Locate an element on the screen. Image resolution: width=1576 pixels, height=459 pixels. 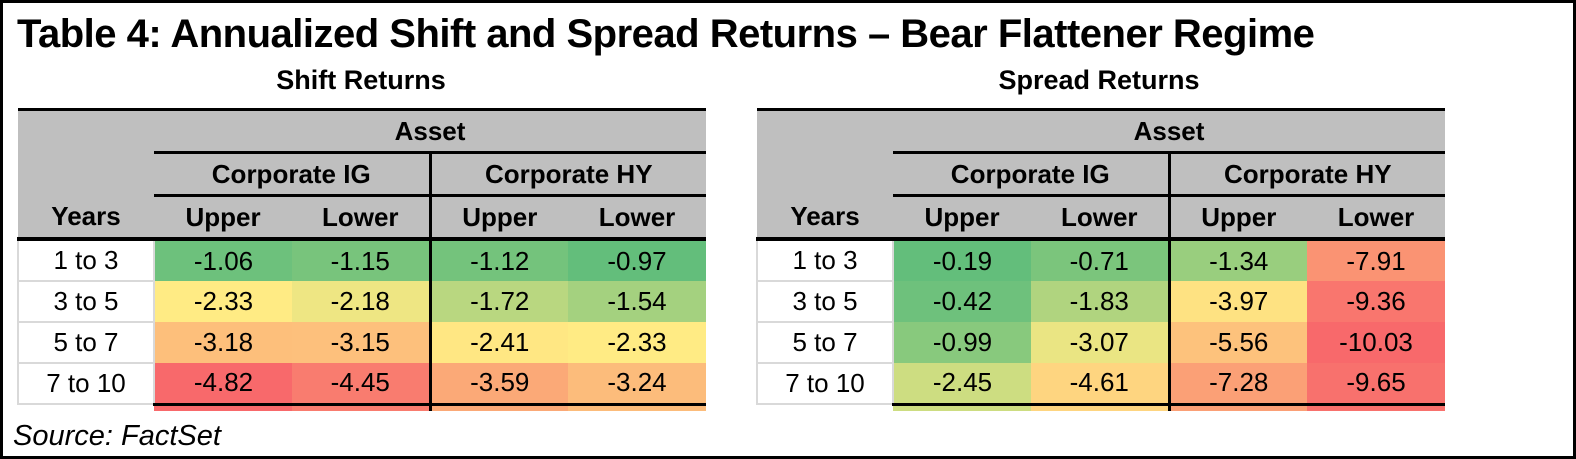
value-cell: -3.15 is located at coordinates (361, 342).